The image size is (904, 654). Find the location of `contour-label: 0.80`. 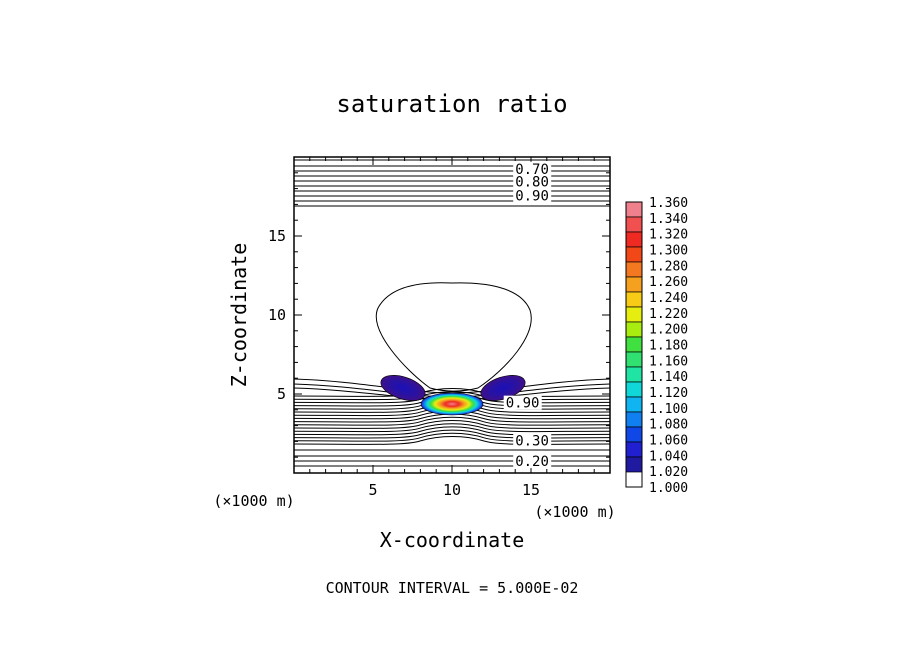

contour-label: 0.80 is located at coordinates (532, 182).